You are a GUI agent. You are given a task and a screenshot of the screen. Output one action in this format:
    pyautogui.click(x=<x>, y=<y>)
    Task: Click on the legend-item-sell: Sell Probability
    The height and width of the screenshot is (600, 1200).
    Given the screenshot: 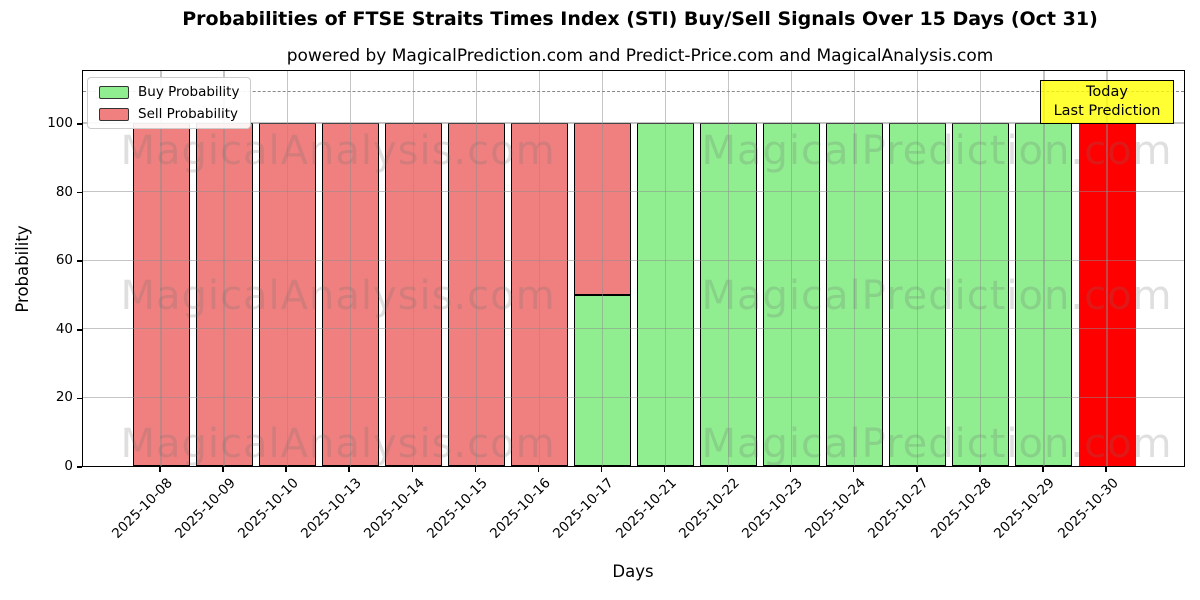 What is the action you would take?
    pyautogui.click(x=169, y=114)
    